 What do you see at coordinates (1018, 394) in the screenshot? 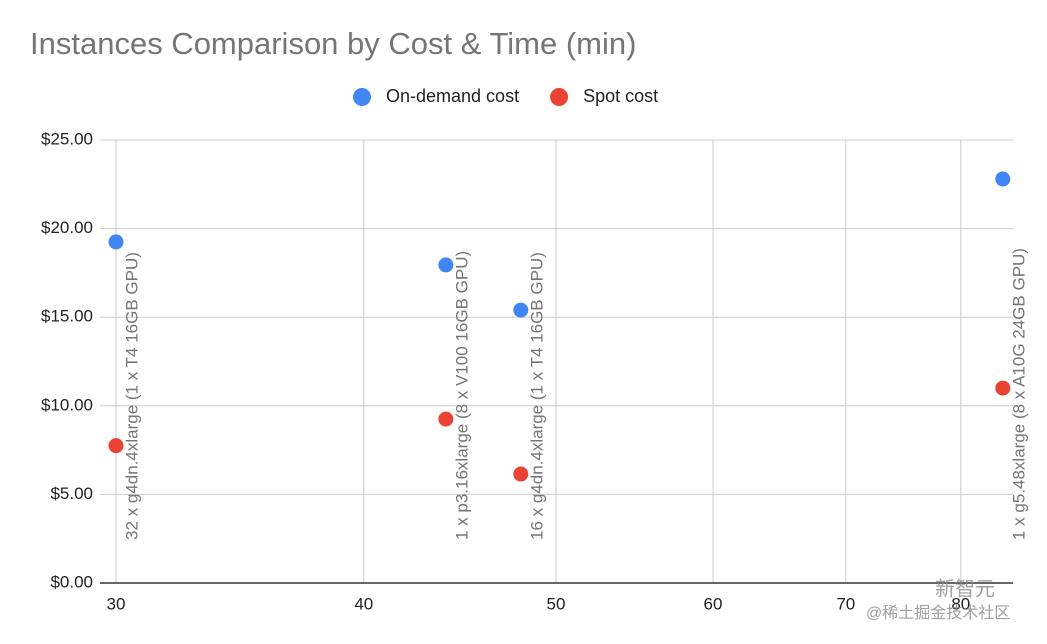
I see `point-annotation: 1 x g5.48xlarge (8 x A10G 24GB GPU)` at bounding box center [1018, 394].